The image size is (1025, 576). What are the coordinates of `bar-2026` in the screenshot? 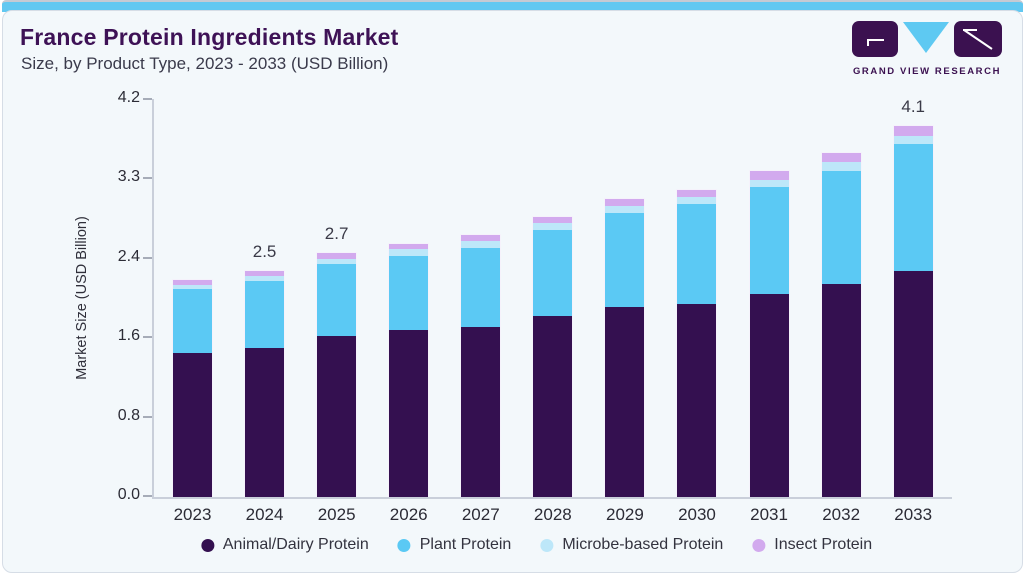 It's located at (409, 370).